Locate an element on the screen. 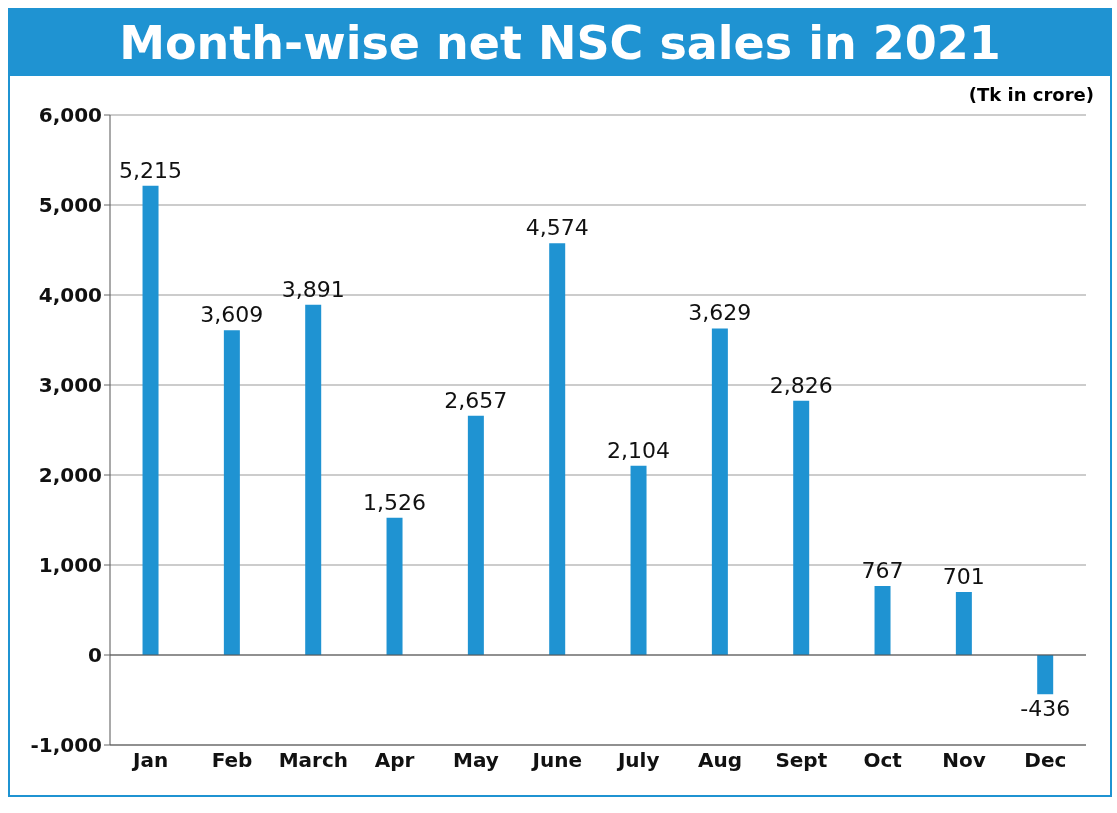 This screenshot has height=813, width=1117. data-label: -436 is located at coordinates (1045, 709).